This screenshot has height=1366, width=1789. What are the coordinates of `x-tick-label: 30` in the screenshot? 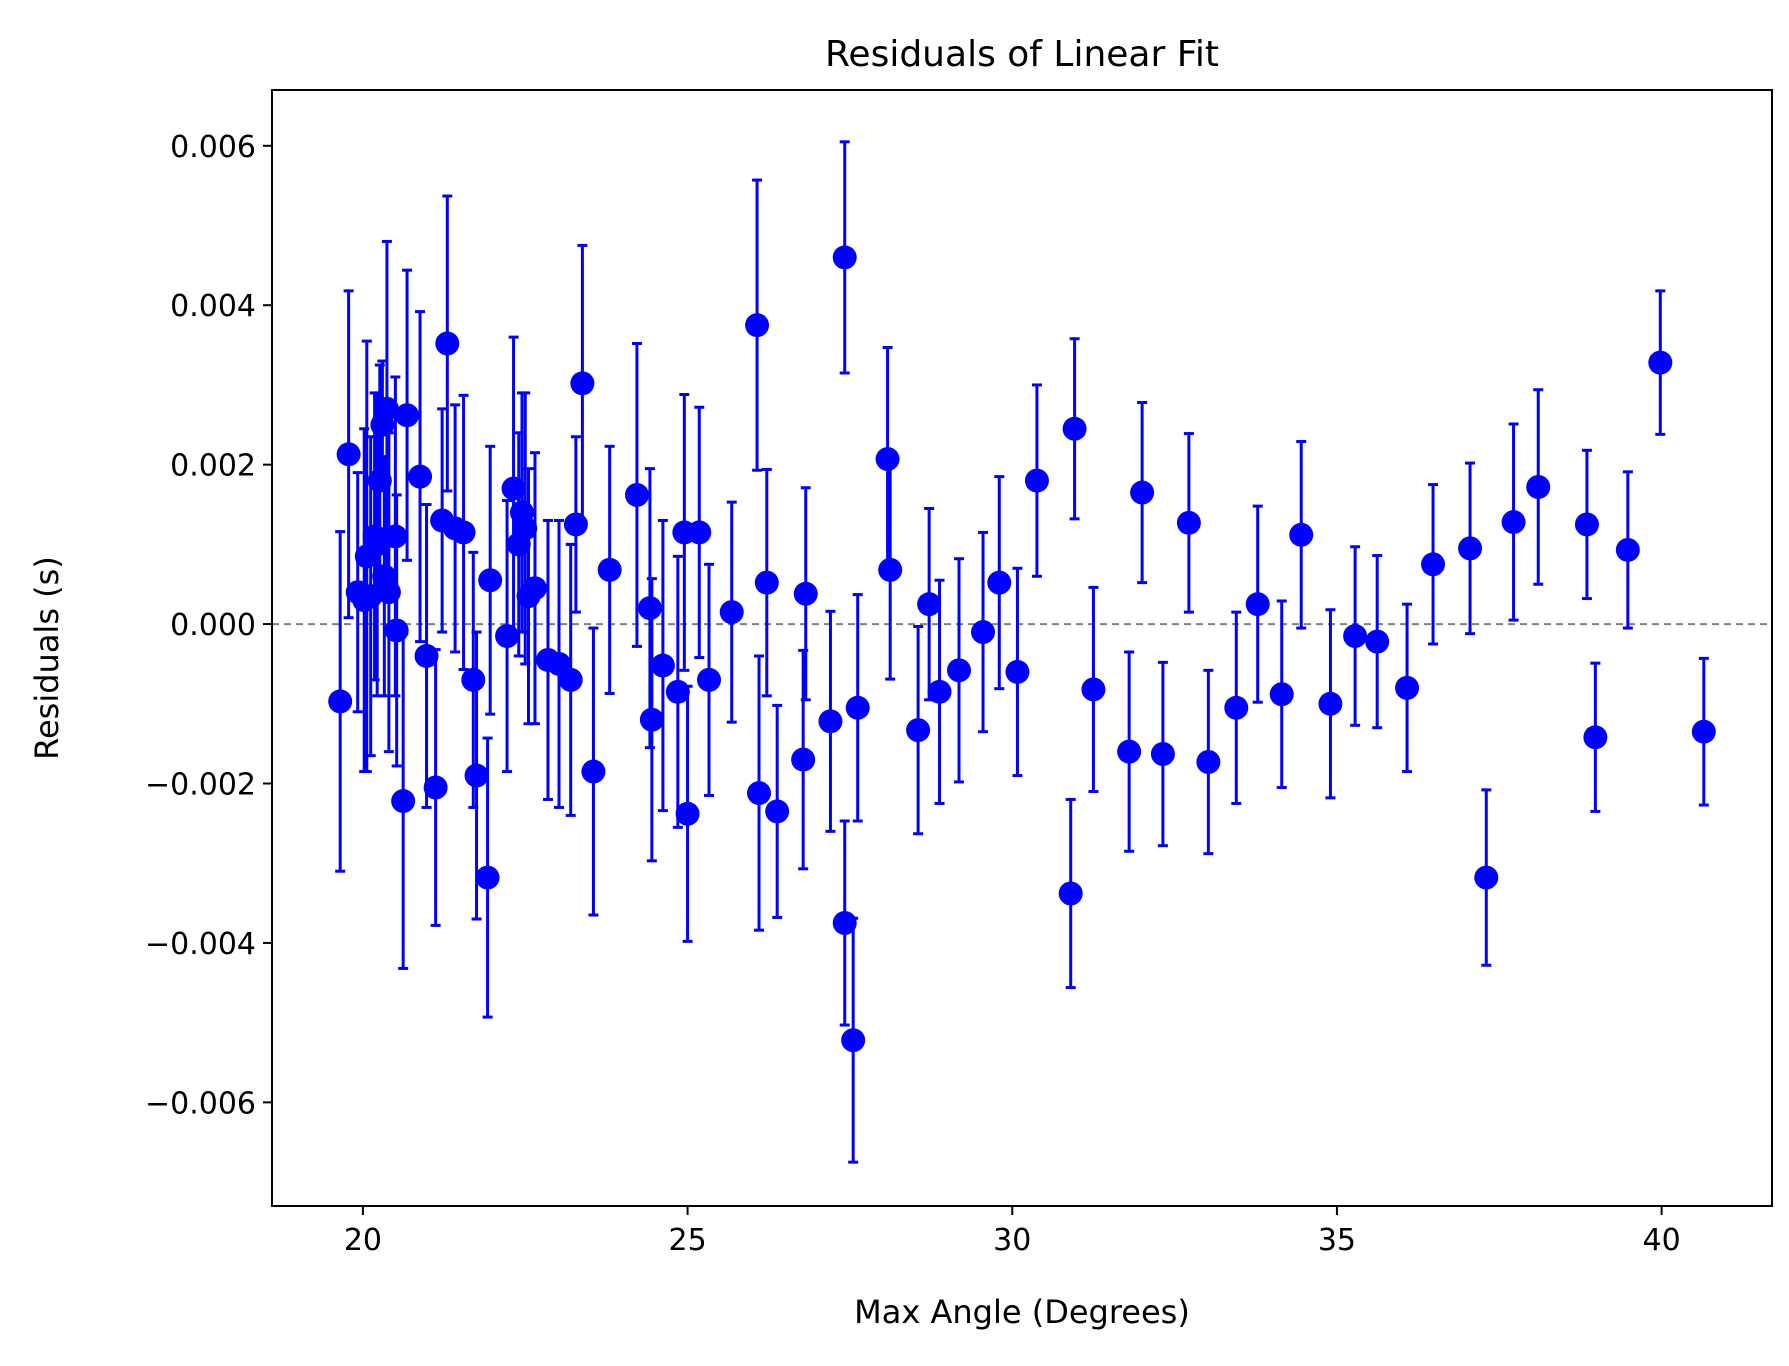 It's located at (1012, 1240).